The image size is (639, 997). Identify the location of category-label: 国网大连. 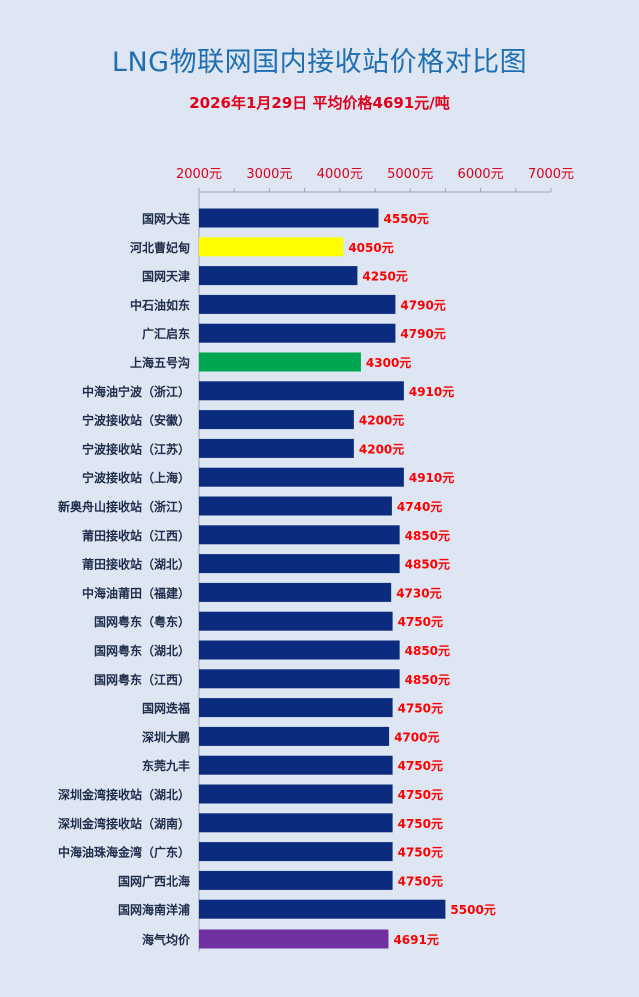
(166, 218).